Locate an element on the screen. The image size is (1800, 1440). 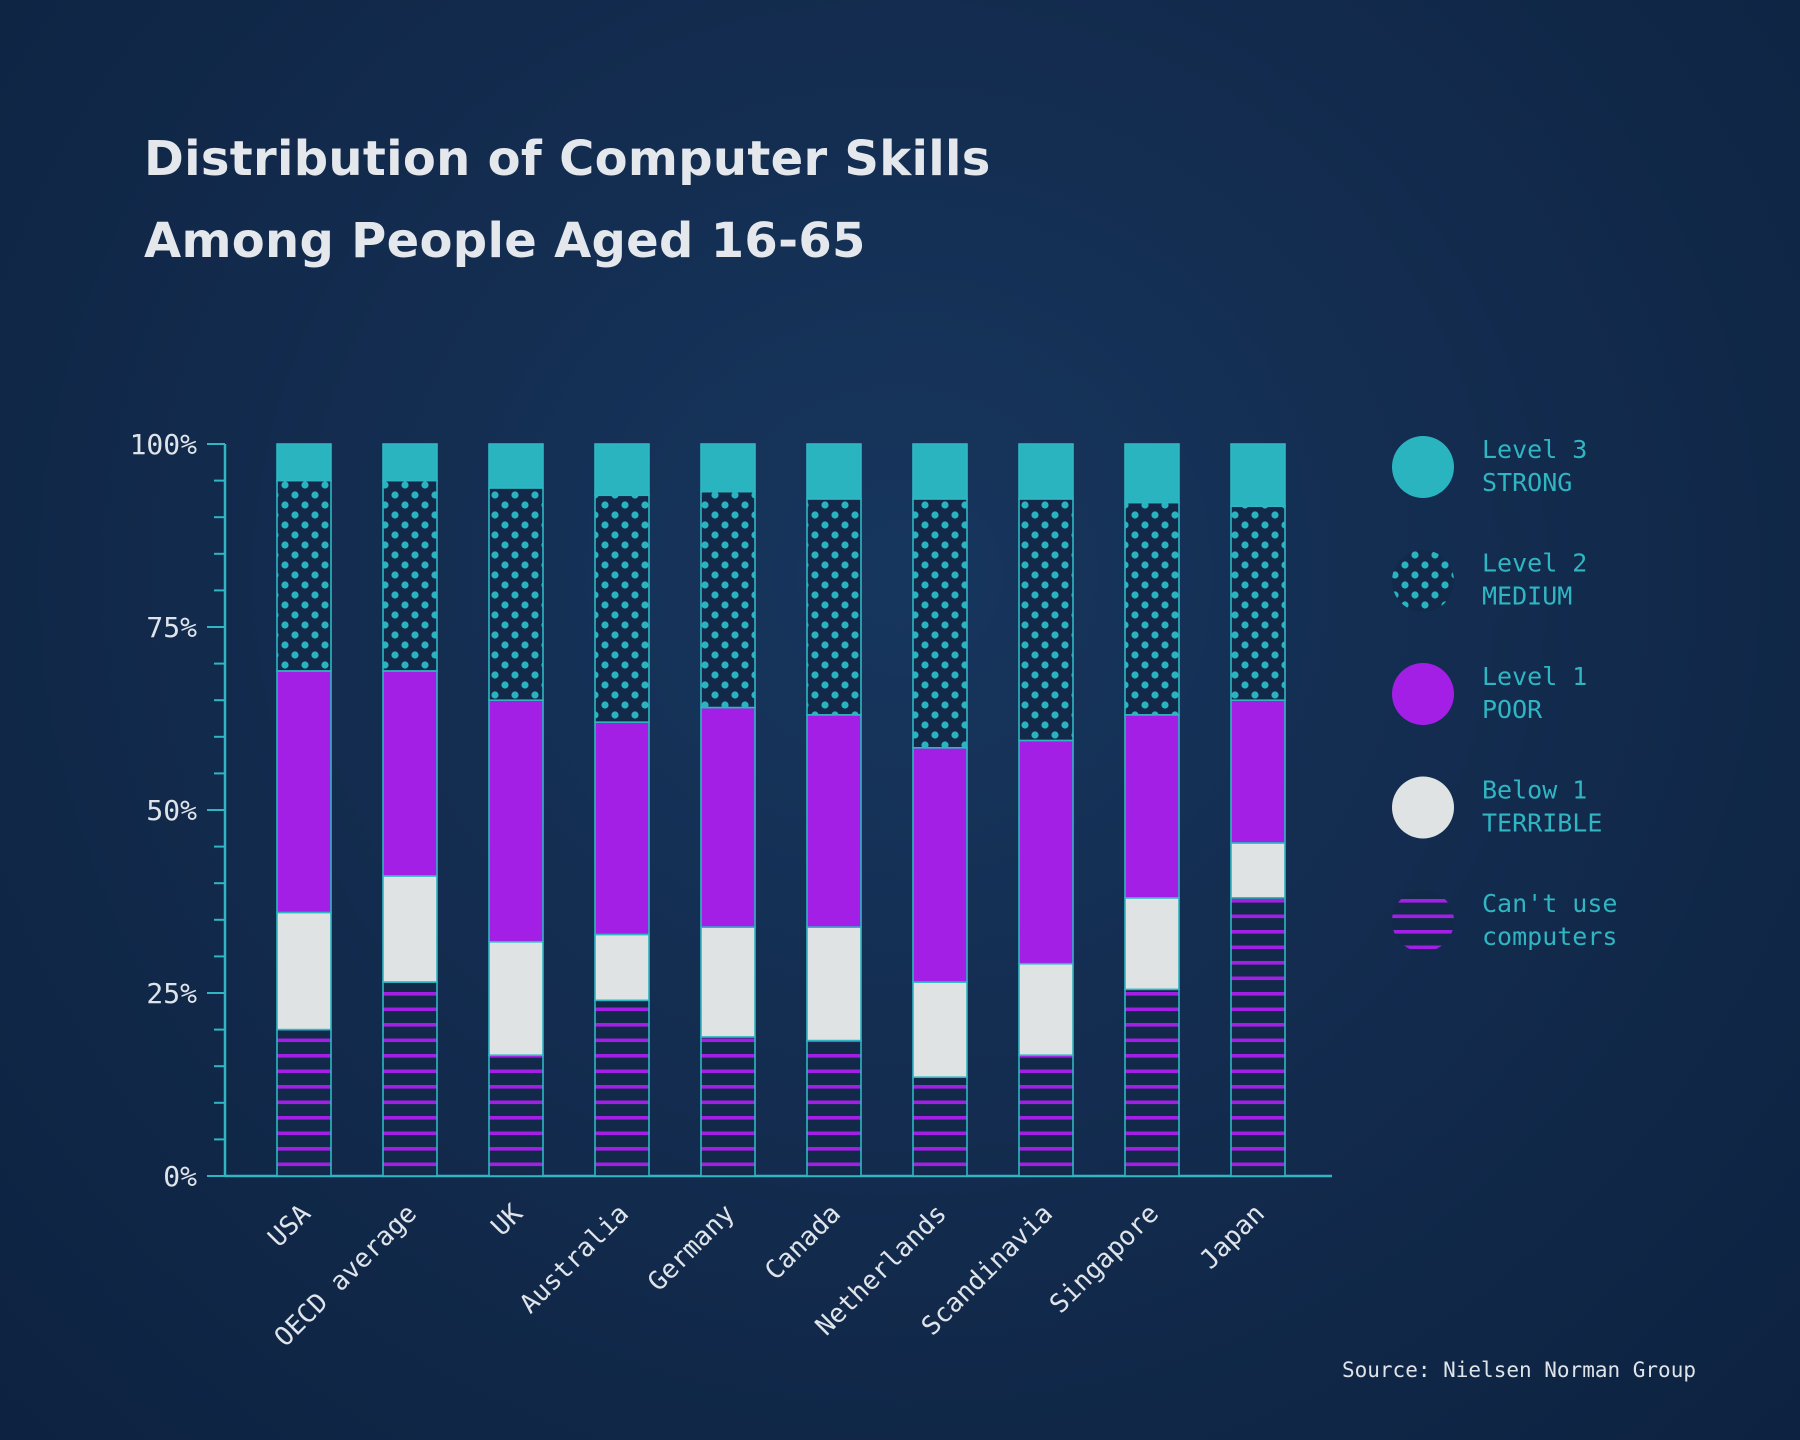
legend-item: Level 3 STRONG is located at coordinates (1489, 466).